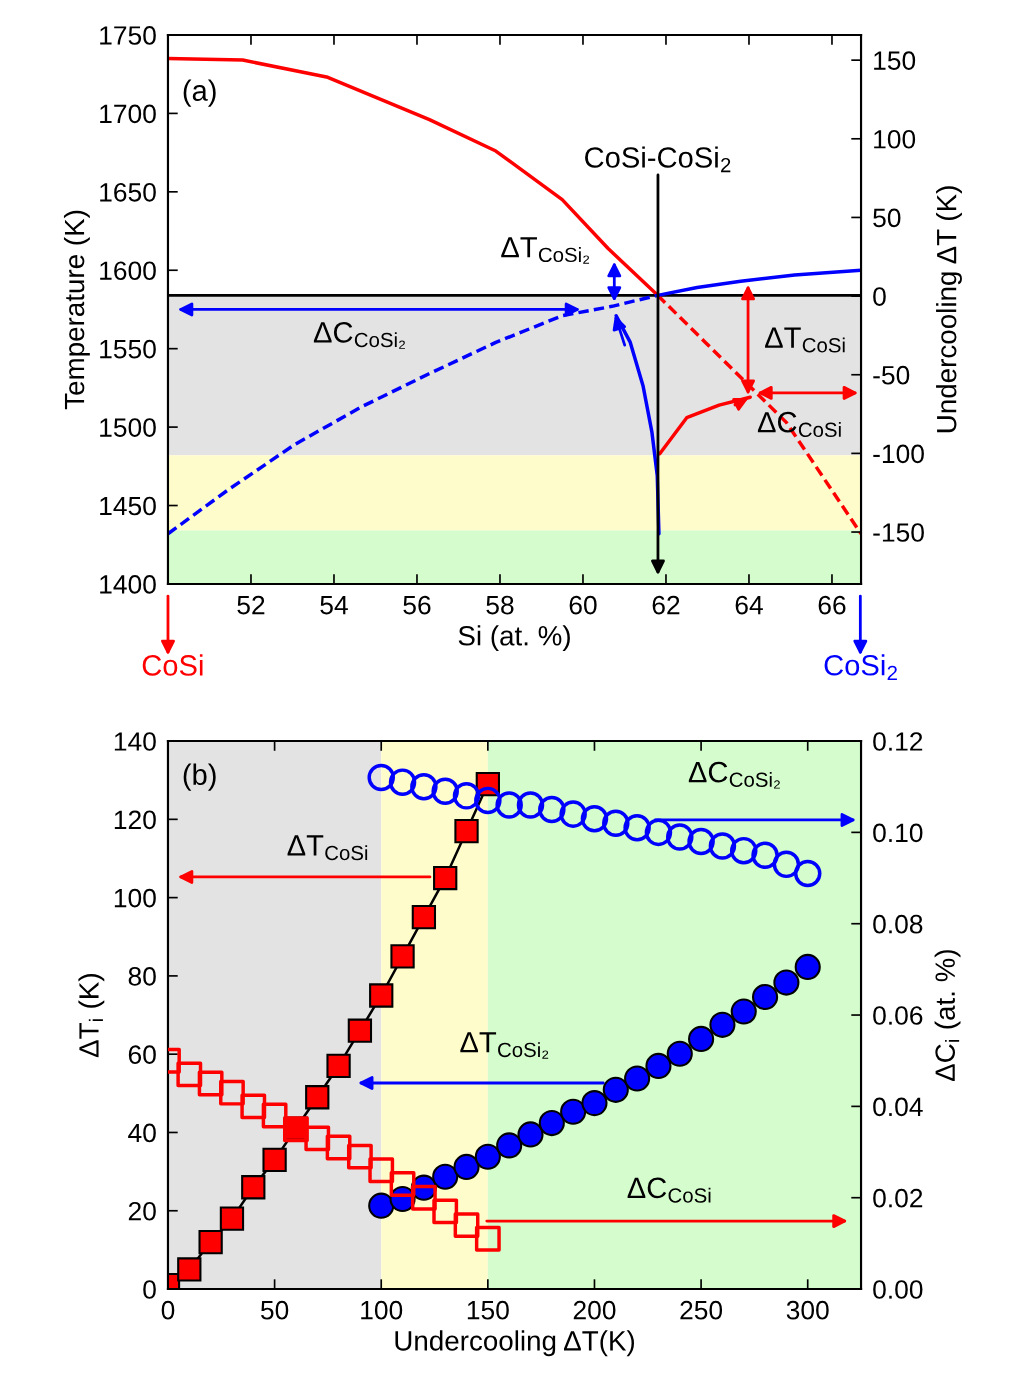 The width and height of the screenshot is (1015, 1399). I want to click on y2-tick-label: 0.08, so click(898, 924).